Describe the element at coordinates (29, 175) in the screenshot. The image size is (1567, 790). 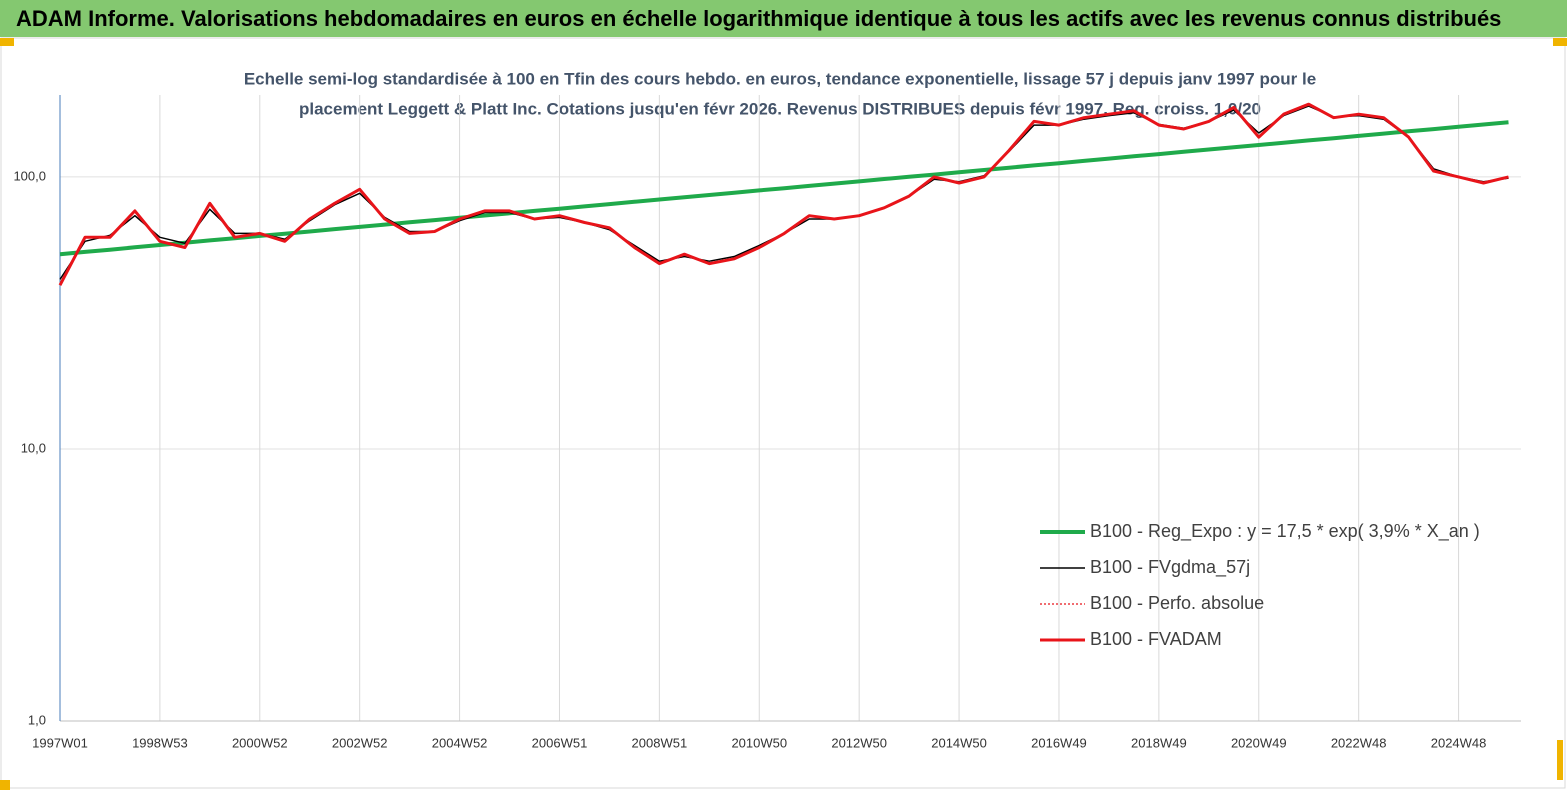
I see `y-tick-label: 100,0` at that location.